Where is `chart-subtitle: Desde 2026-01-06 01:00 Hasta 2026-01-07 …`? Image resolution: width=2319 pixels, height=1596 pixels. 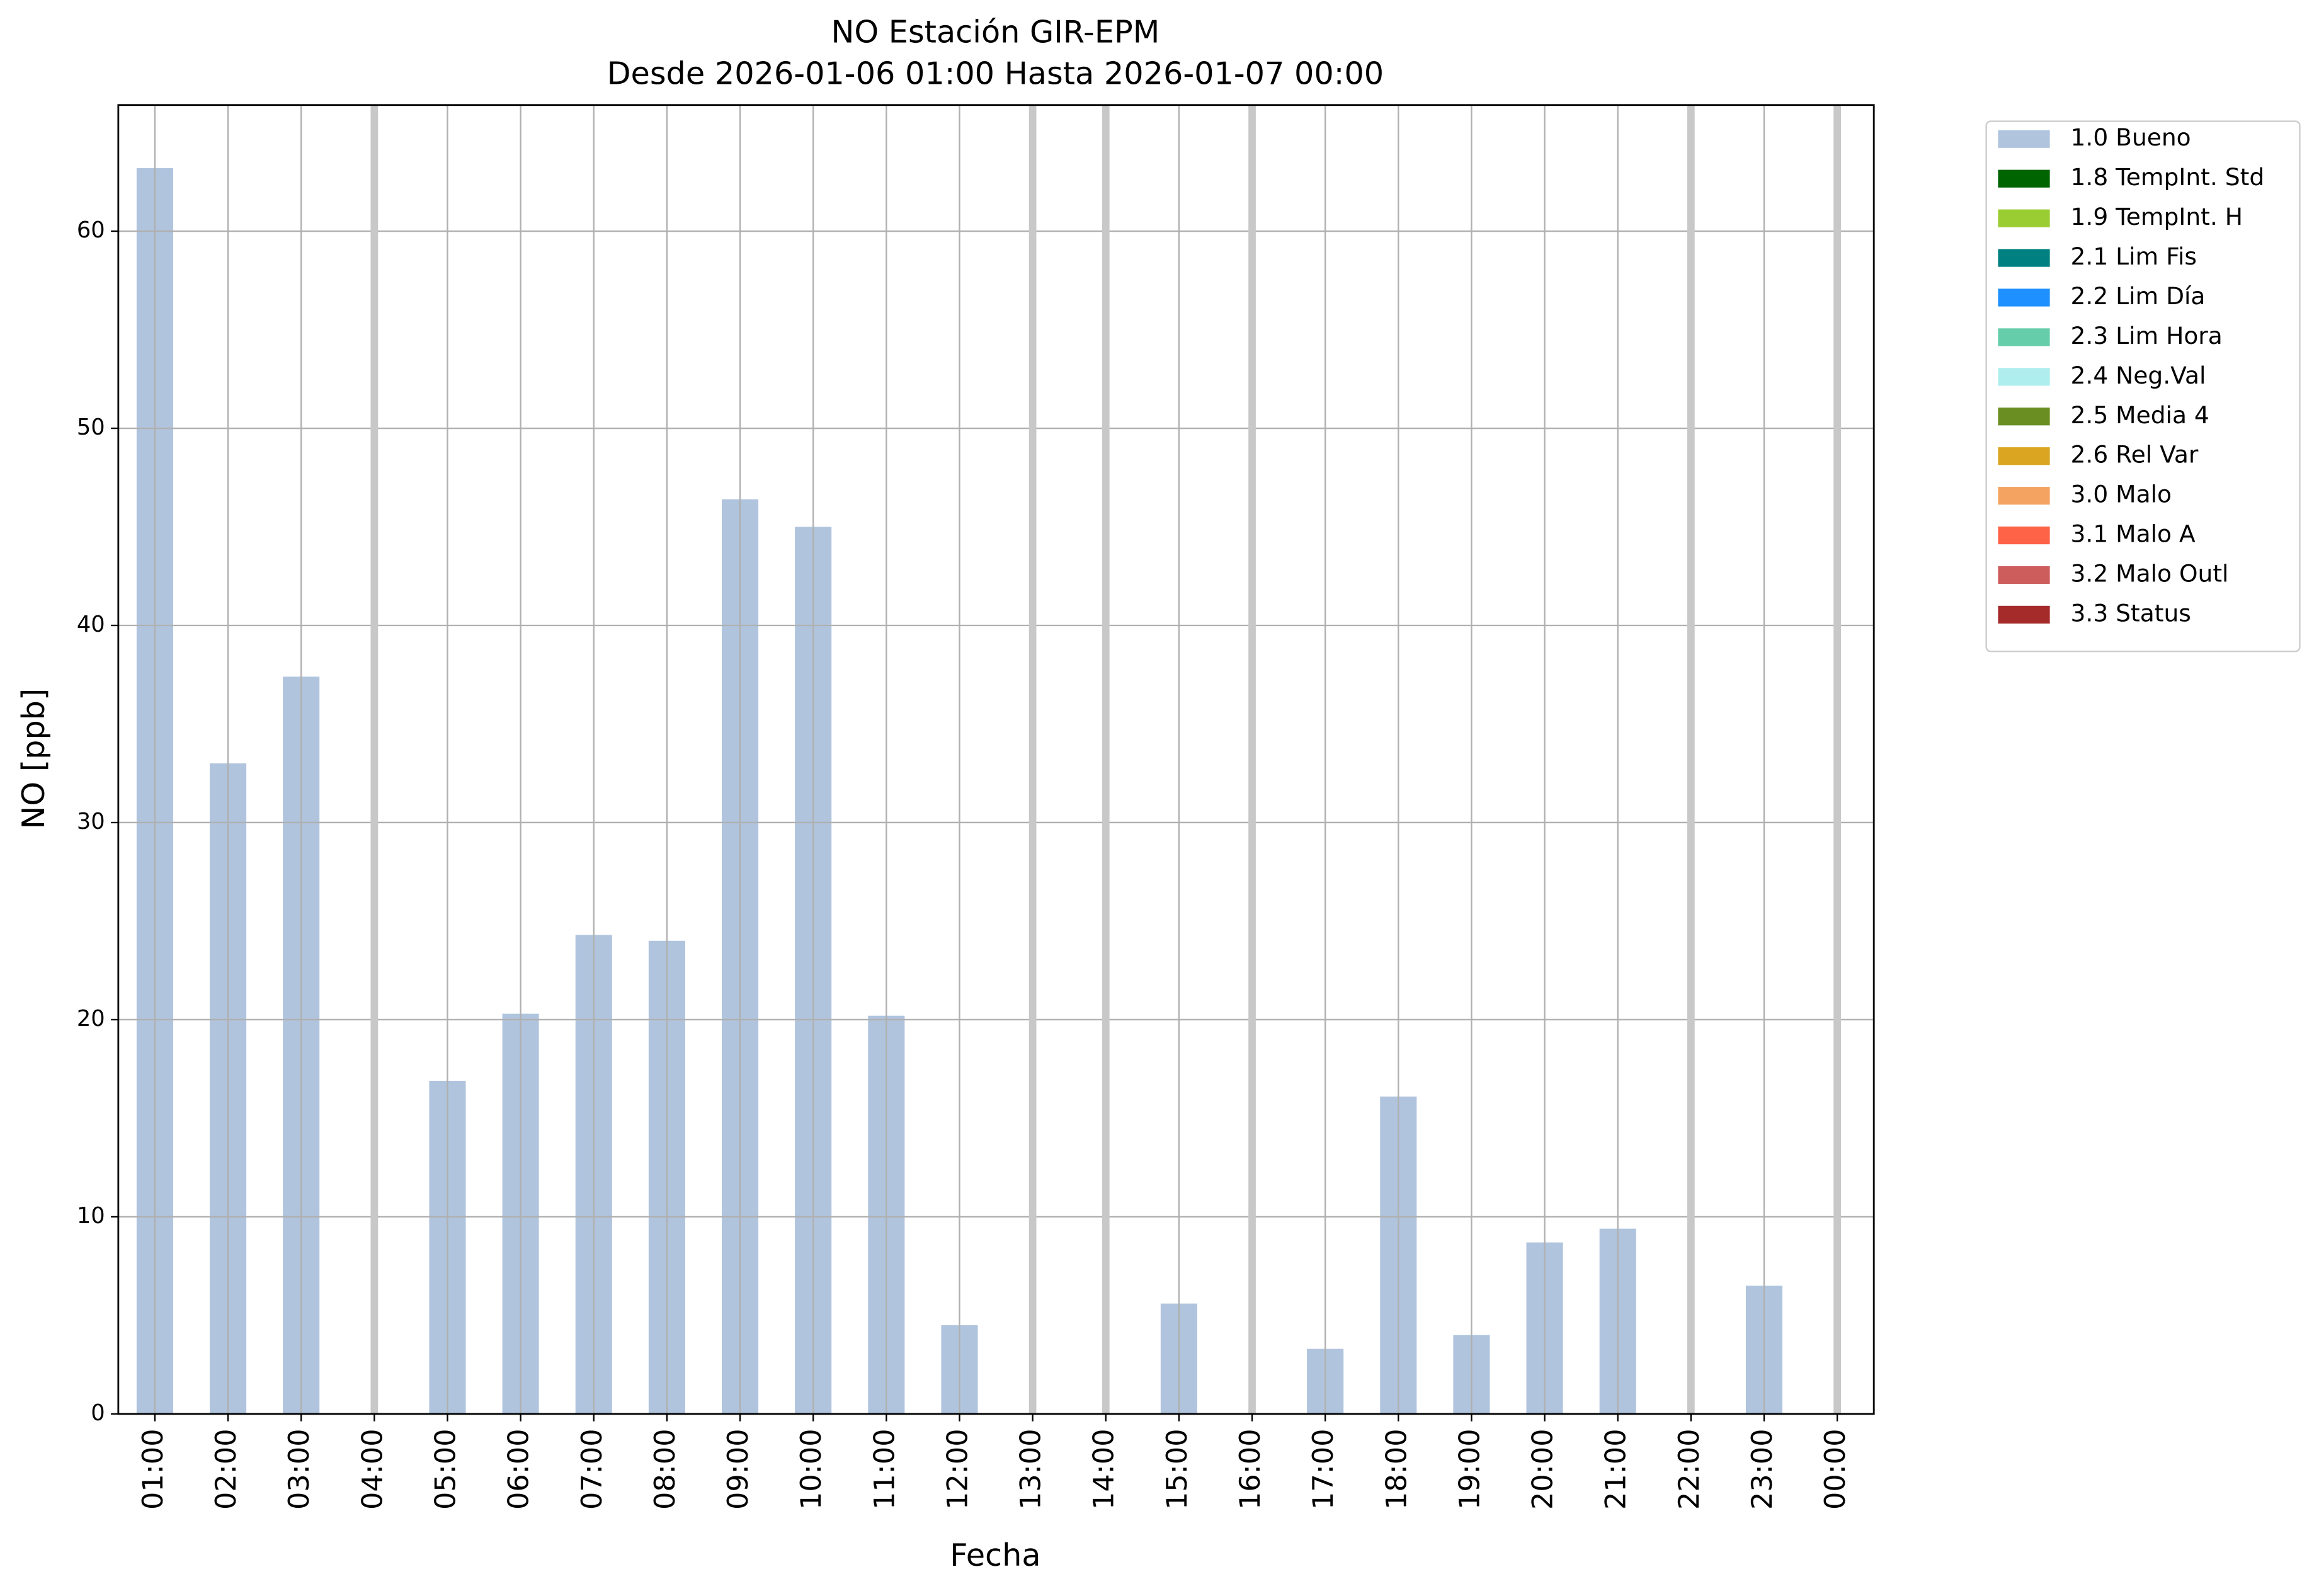
chart-subtitle: Desde 2026-01-06 01:00 Hasta 2026-01-07 … is located at coordinates (995, 73).